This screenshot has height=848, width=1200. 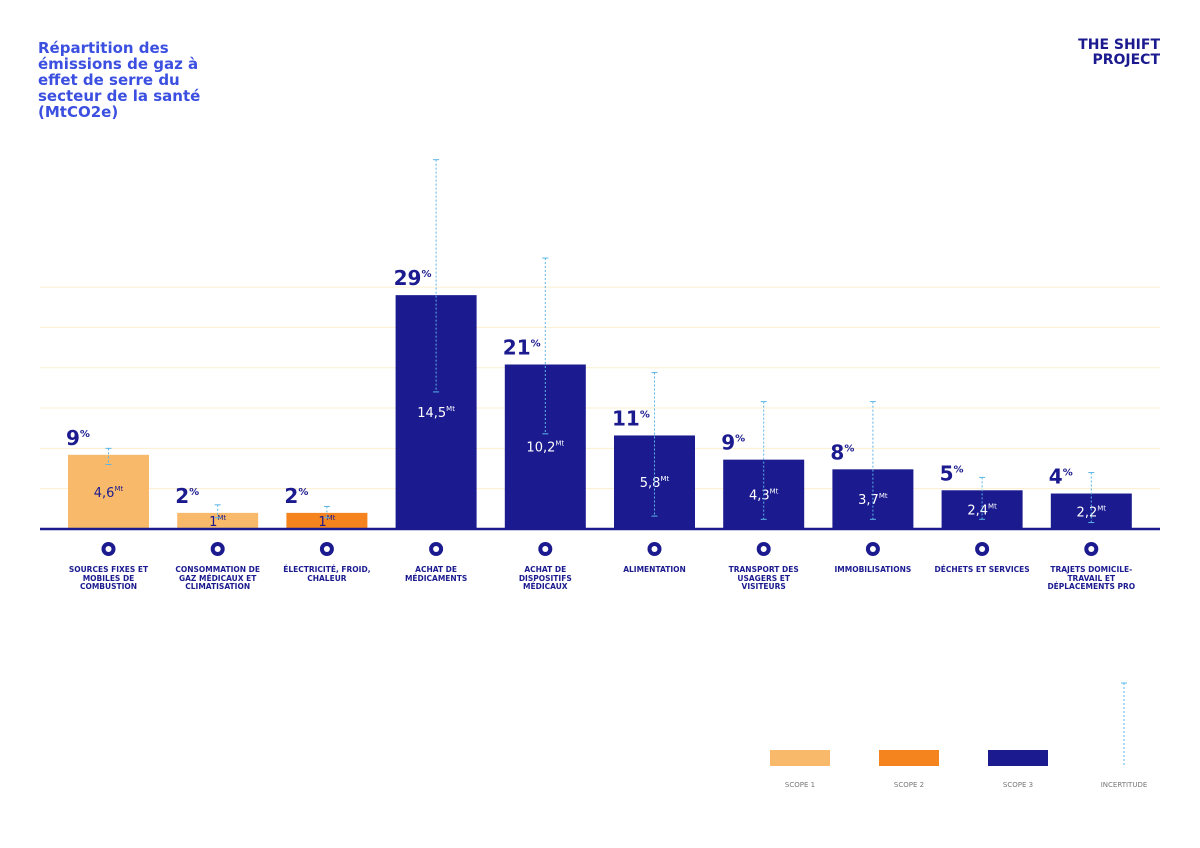 What do you see at coordinates (1018, 785) in the screenshot?
I see `legend-label: SCOPE 3` at bounding box center [1018, 785].